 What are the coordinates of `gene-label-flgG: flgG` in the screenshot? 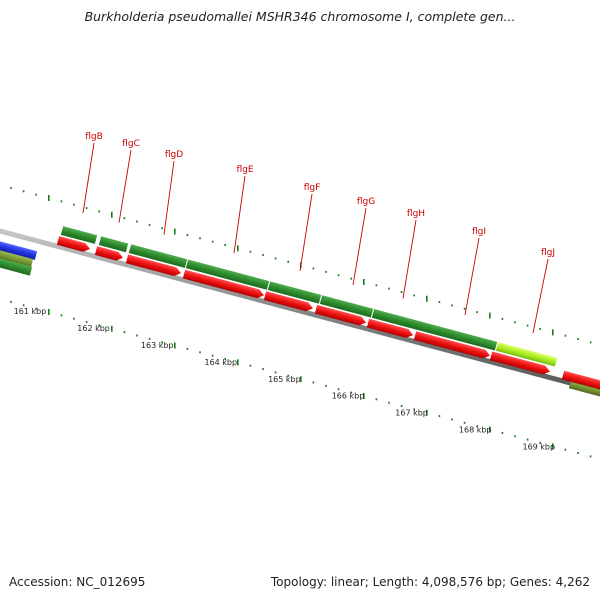 It's located at (366, 202).